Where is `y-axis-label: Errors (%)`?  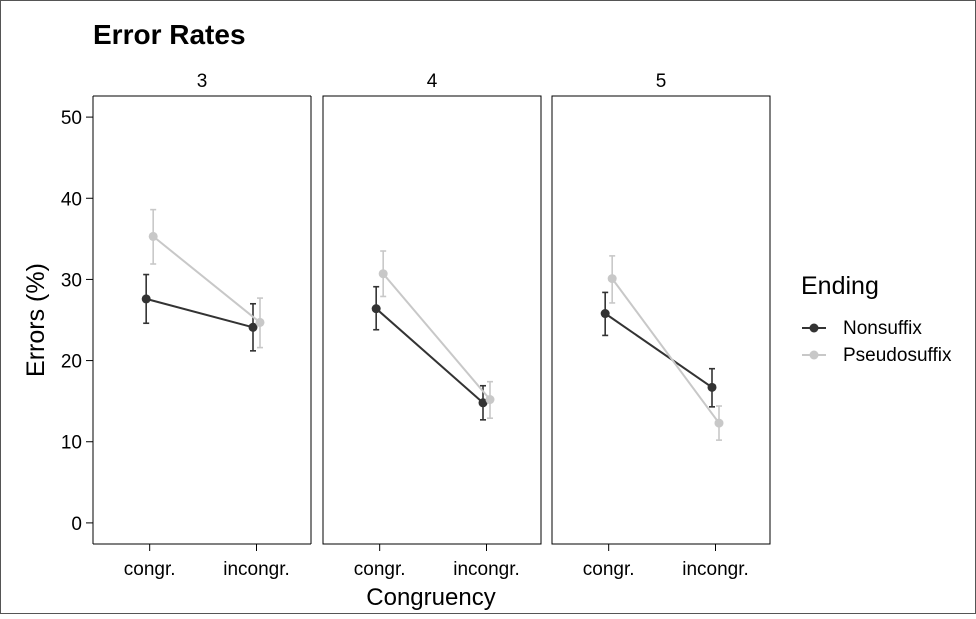
y-axis-label: Errors (%) is located at coordinates (36, 320).